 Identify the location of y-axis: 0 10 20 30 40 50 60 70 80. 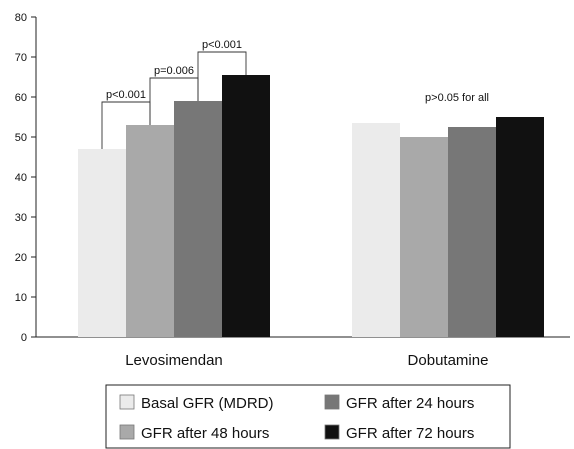
(26, 178).